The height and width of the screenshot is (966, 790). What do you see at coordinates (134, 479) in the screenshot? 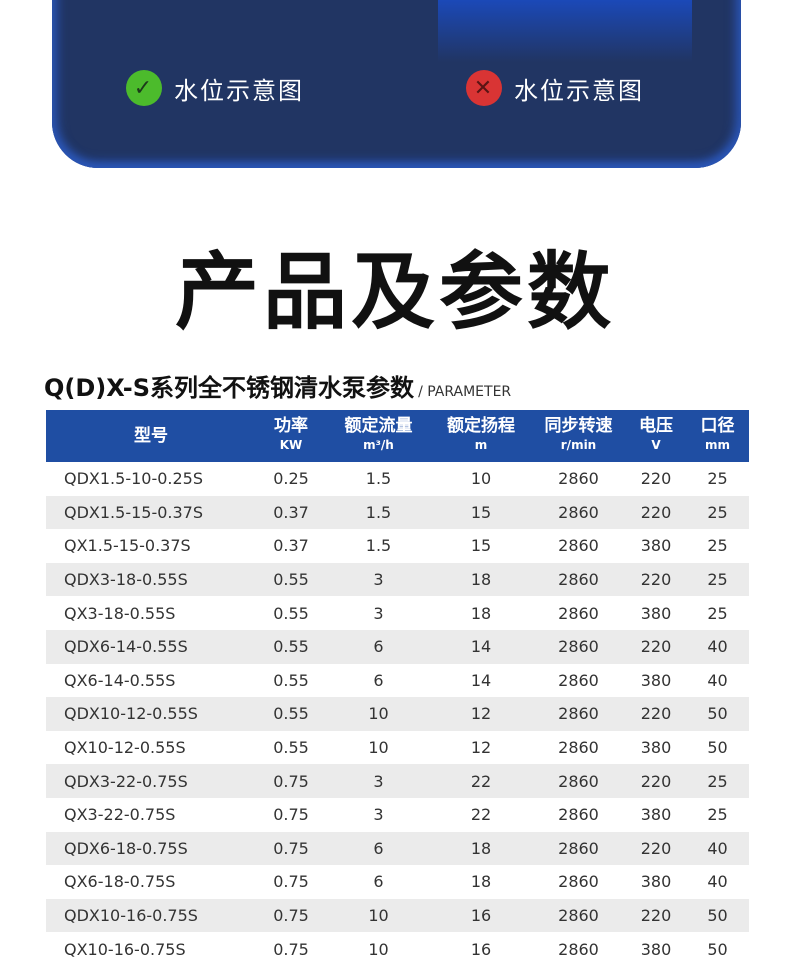
I see `table-cell: QDX1.5-10-0.25S` at bounding box center [134, 479].